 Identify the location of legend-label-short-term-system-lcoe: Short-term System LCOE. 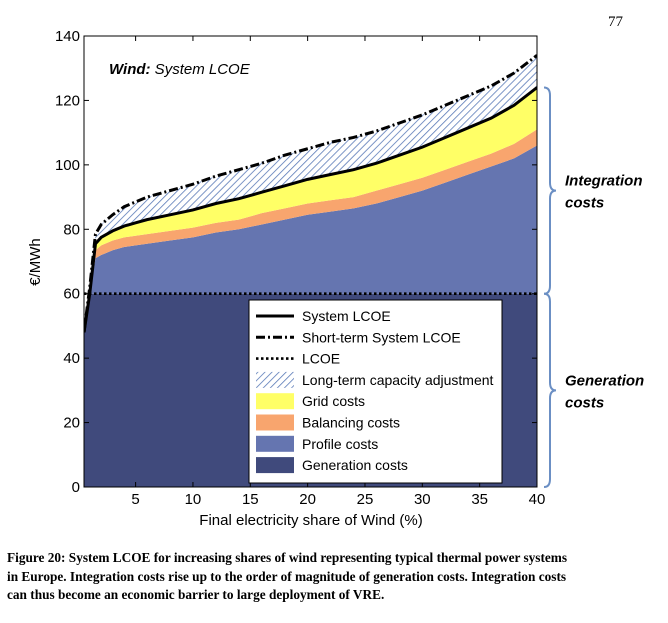
(381, 337).